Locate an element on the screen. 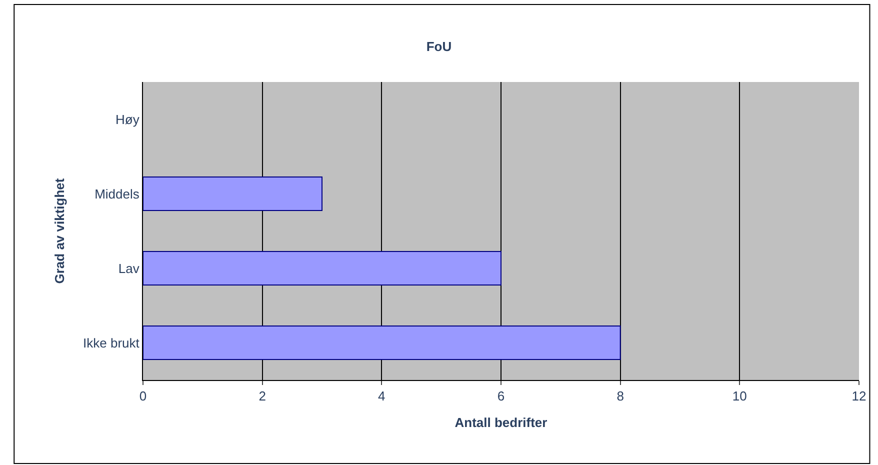 Image resolution: width=878 pixels, height=465 pixels. x-tick-label: 6 is located at coordinates (501, 396).